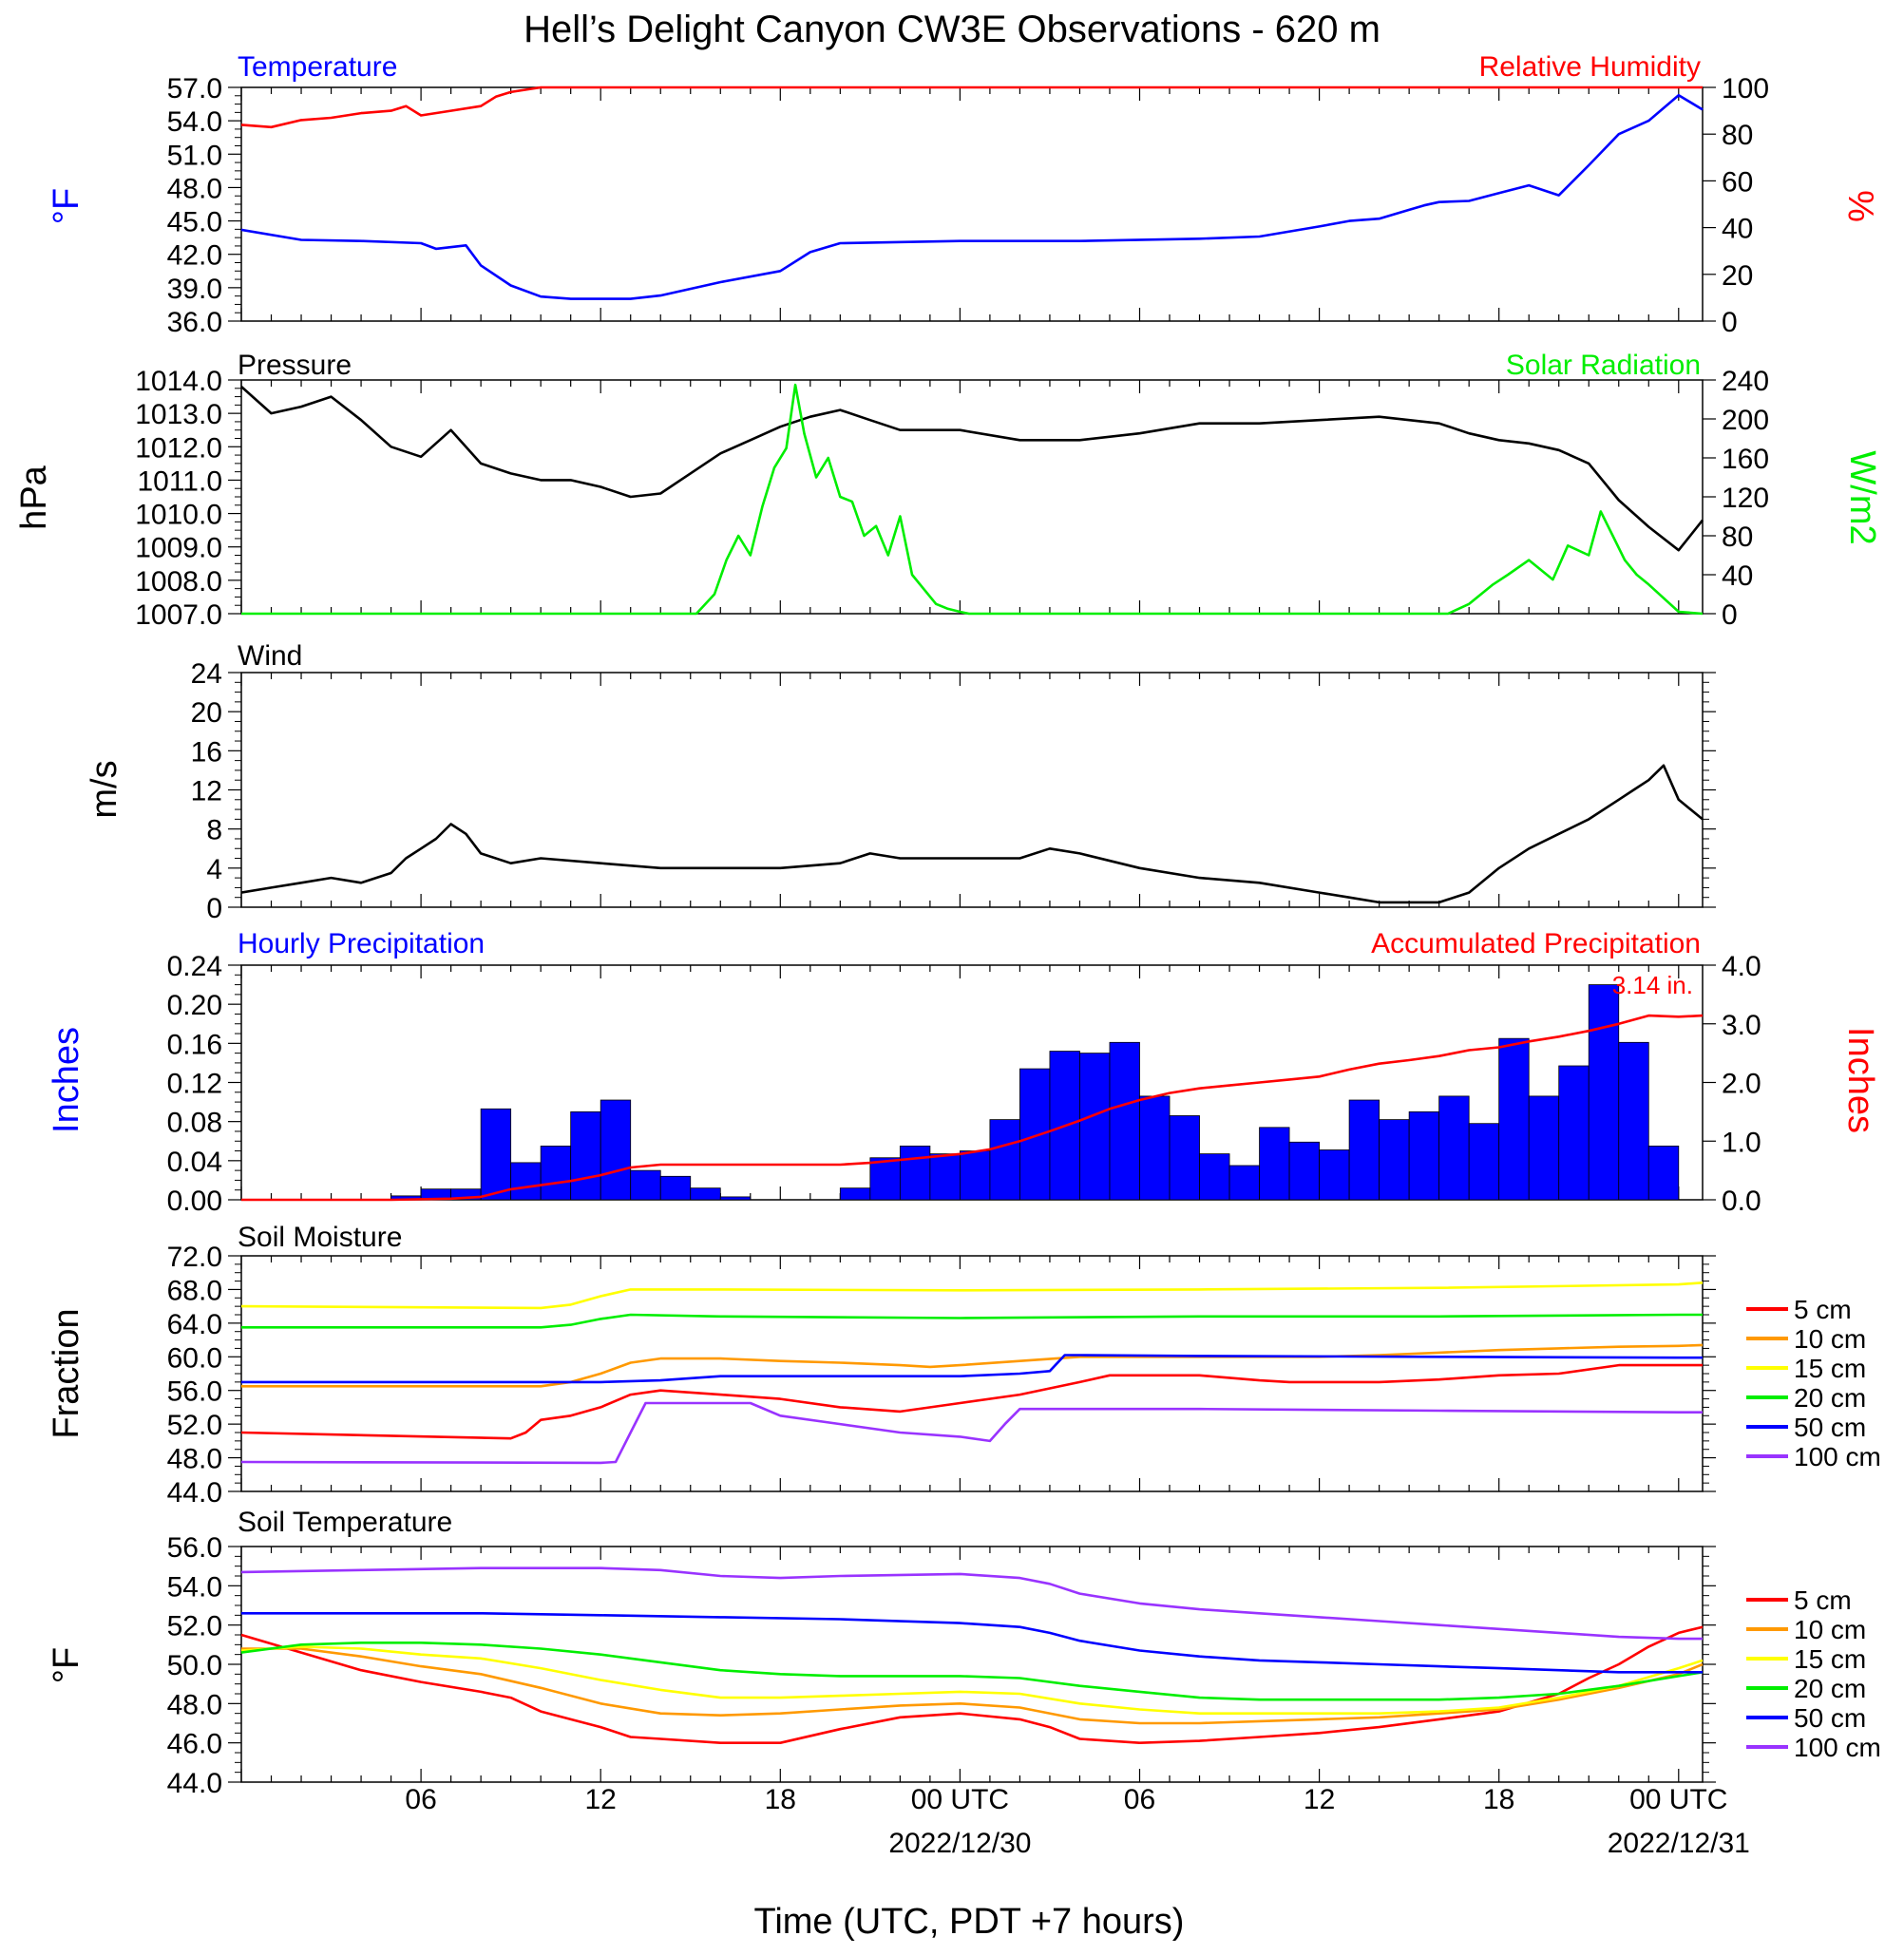  What do you see at coordinates (1737, 182) in the screenshot?
I see `y-tick-label-right: 60` at bounding box center [1737, 182].